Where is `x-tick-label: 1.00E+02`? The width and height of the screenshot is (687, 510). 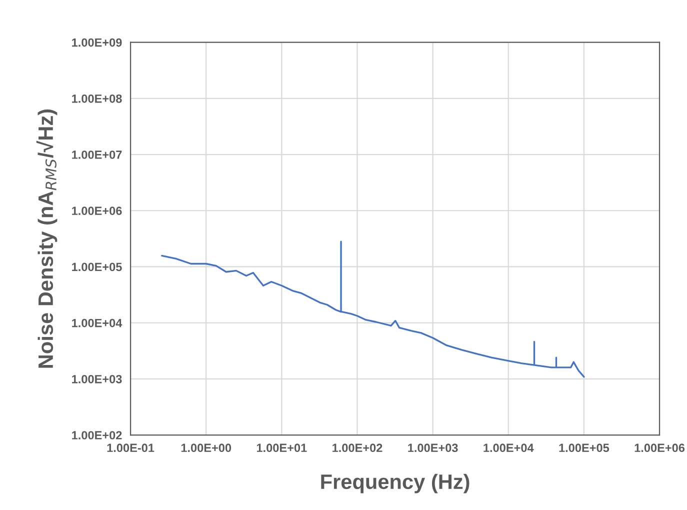
x-tick-label: 1.00E+02 is located at coordinates (357, 448).